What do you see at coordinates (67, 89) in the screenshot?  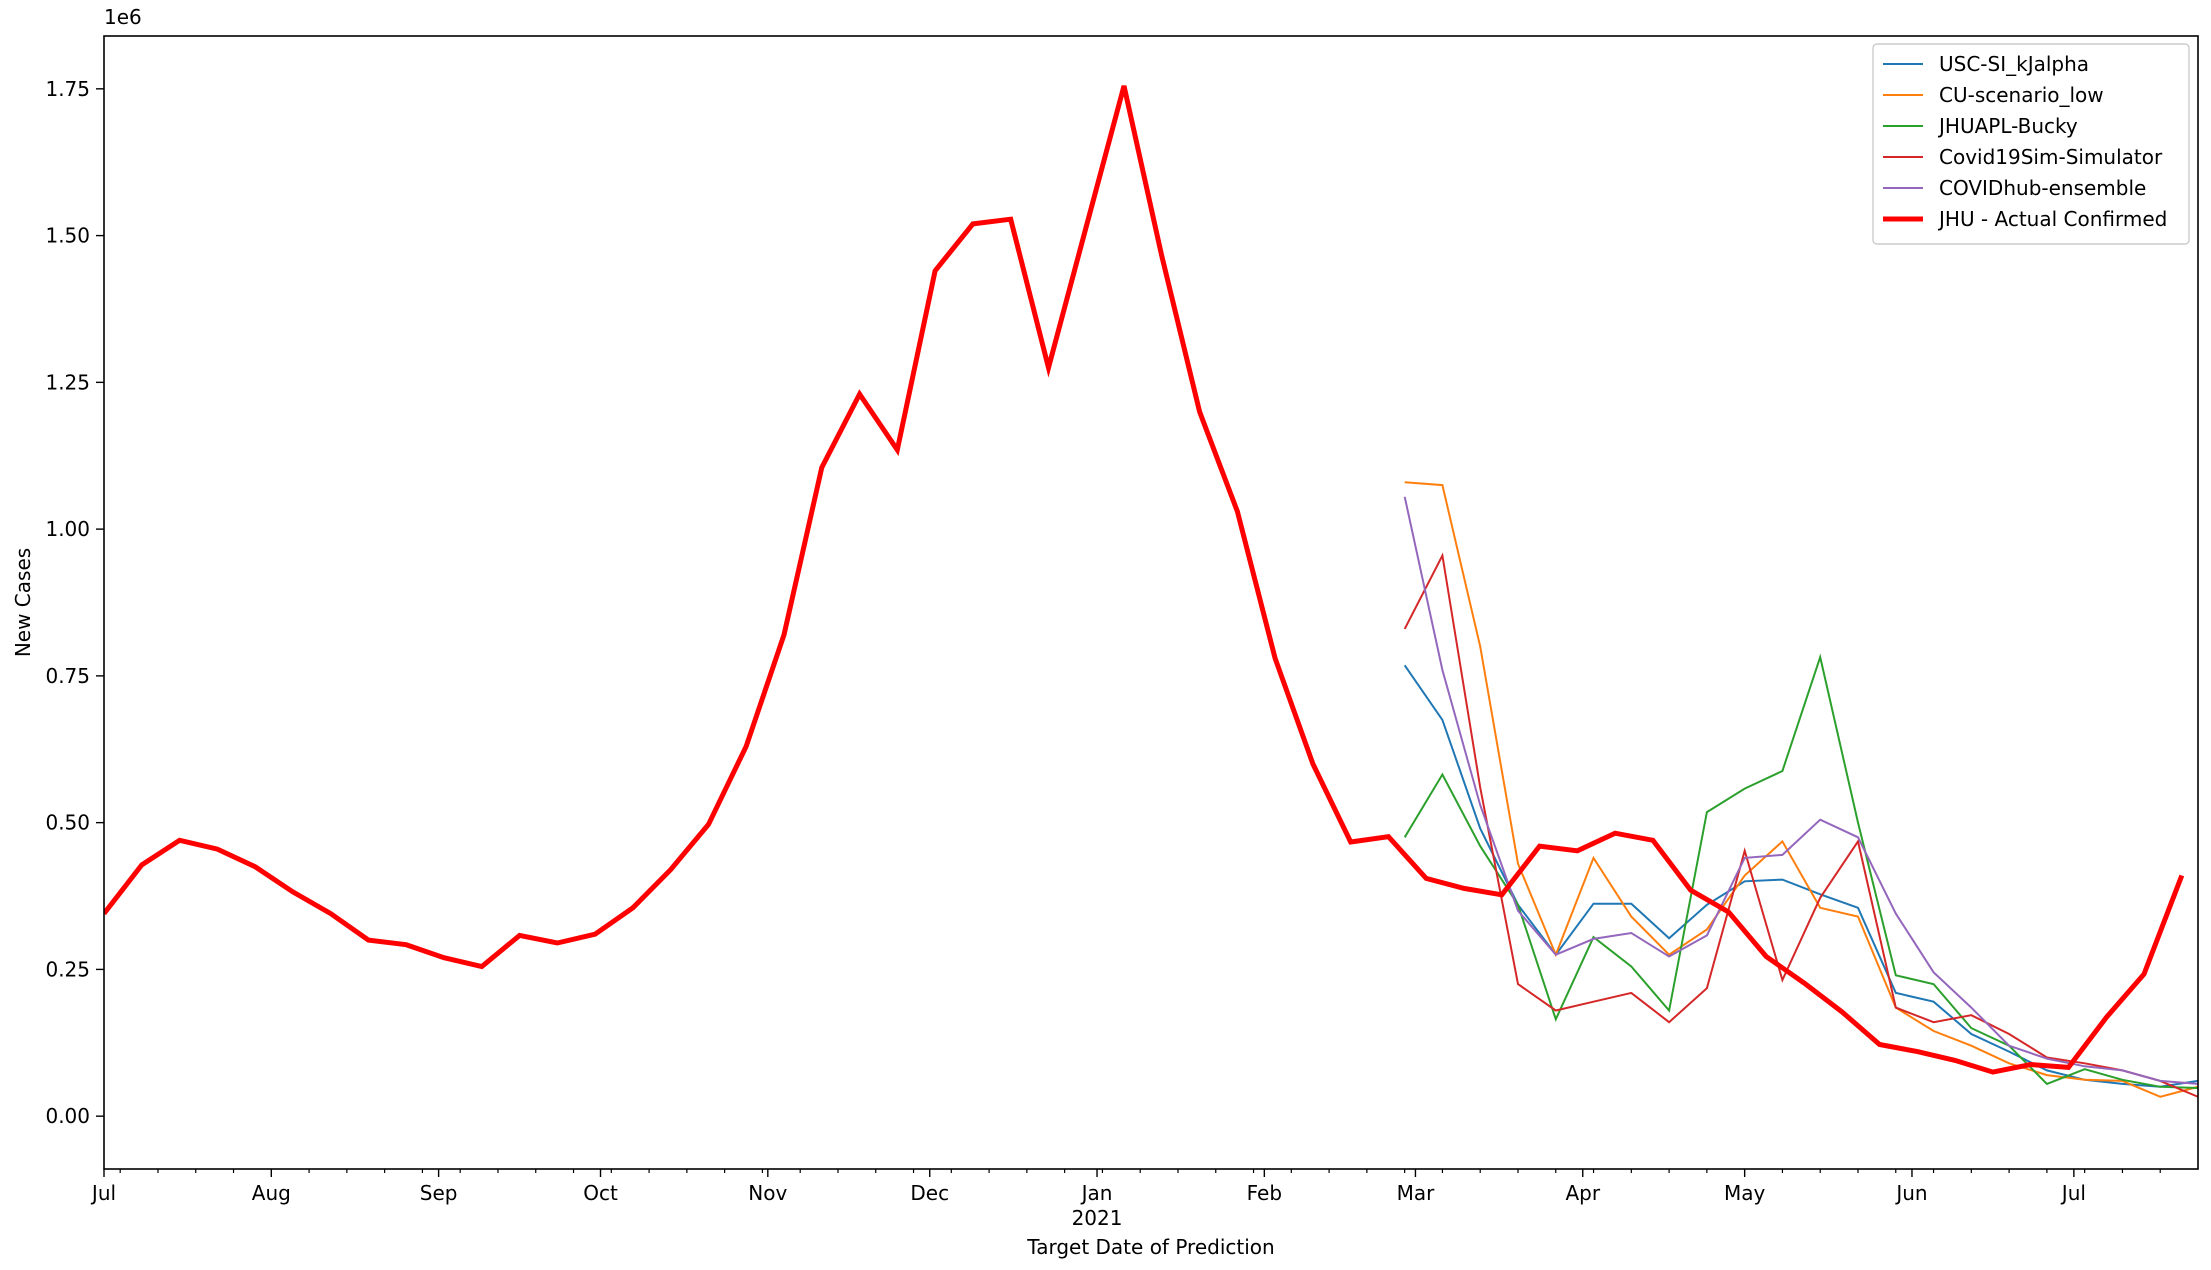 I see `y-tick-label-7: 1.75` at bounding box center [67, 89].